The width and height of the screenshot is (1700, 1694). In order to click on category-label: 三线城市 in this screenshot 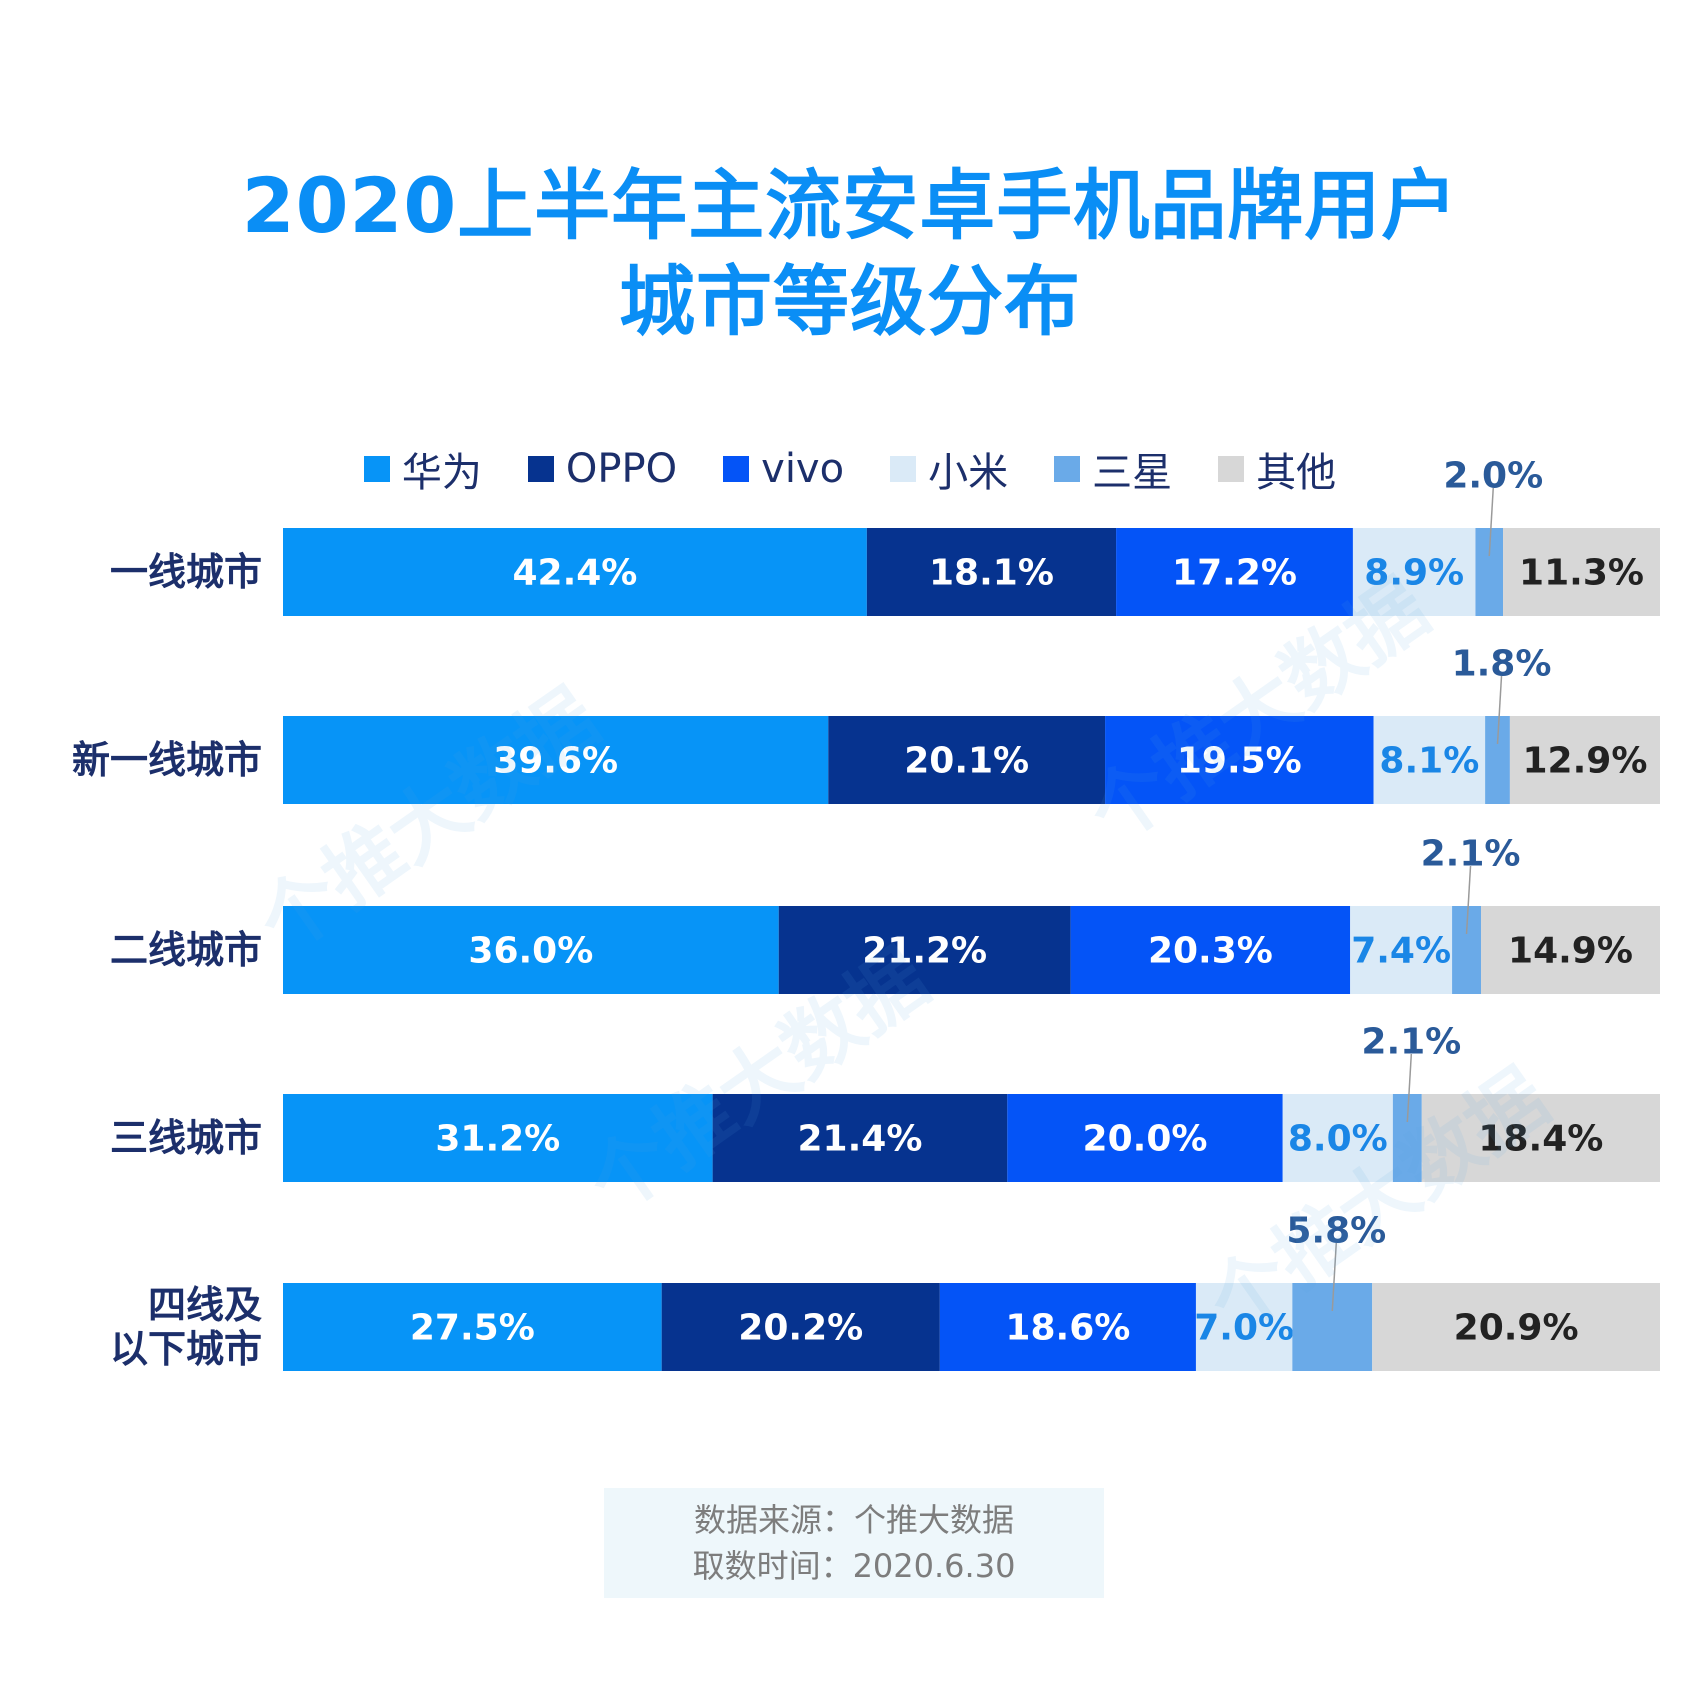, I will do `click(186, 1138)`.